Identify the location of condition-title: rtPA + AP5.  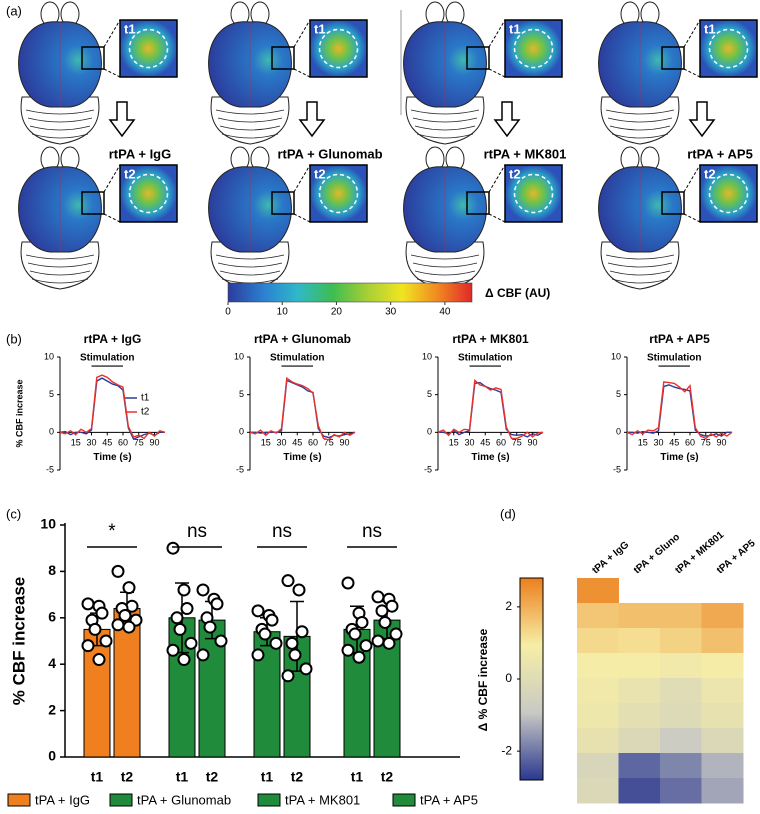
(720, 153).